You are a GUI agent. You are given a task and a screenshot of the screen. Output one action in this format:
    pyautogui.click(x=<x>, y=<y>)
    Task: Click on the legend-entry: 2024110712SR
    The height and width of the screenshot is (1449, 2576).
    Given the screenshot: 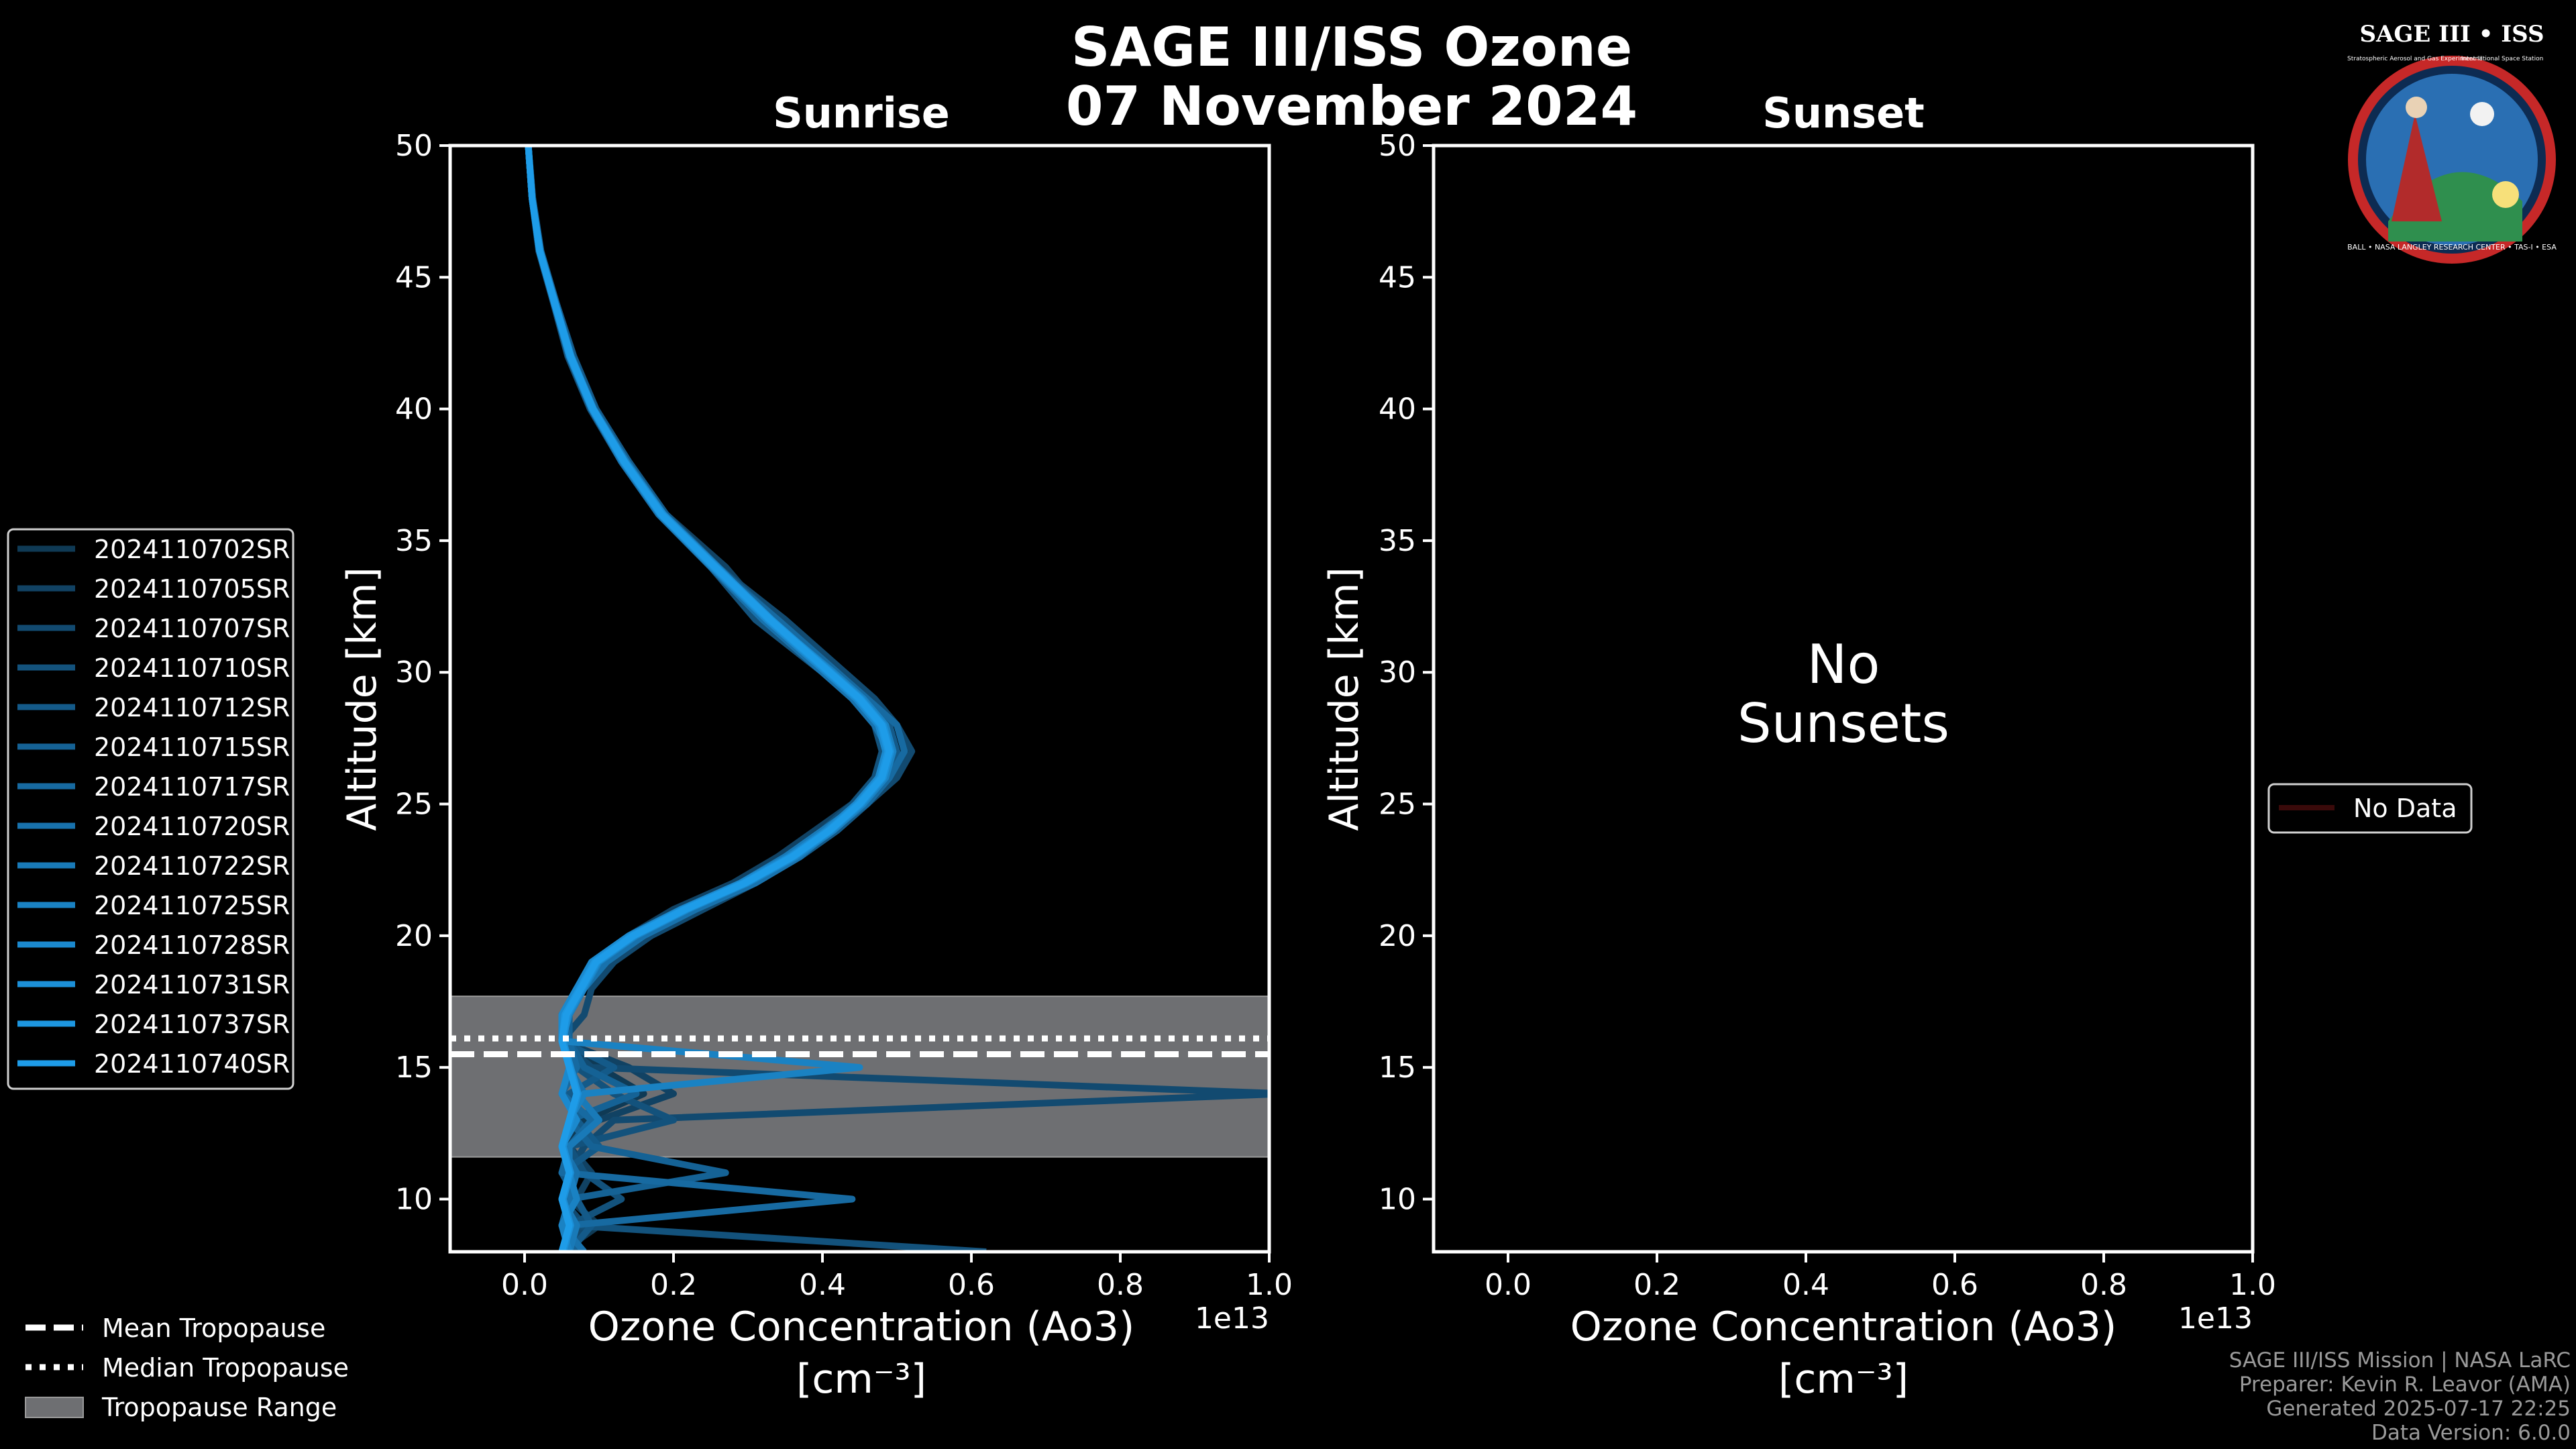 What is the action you would take?
    pyautogui.click(x=192, y=707)
    